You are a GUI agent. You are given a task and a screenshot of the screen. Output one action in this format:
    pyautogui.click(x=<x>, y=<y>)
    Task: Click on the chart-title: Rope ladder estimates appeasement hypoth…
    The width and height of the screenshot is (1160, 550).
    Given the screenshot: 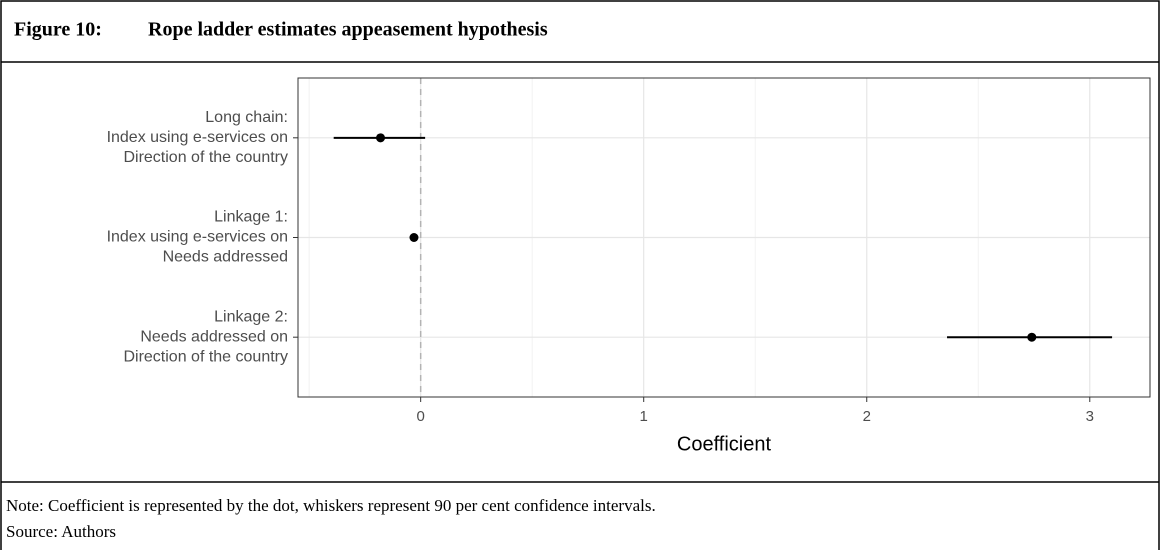 What is the action you would take?
    pyautogui.click(x=348, y=30)
    